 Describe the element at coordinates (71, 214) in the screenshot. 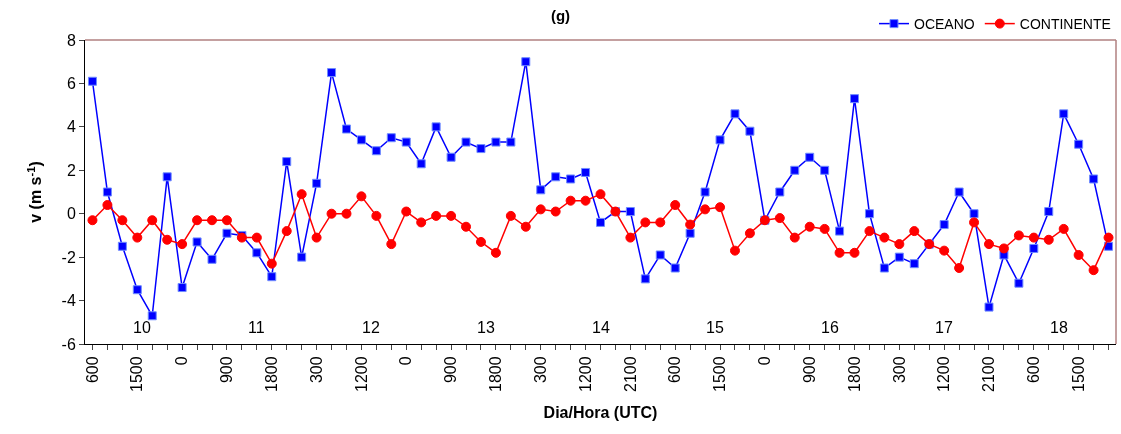

I see `y-tick-label: 0` at that location.